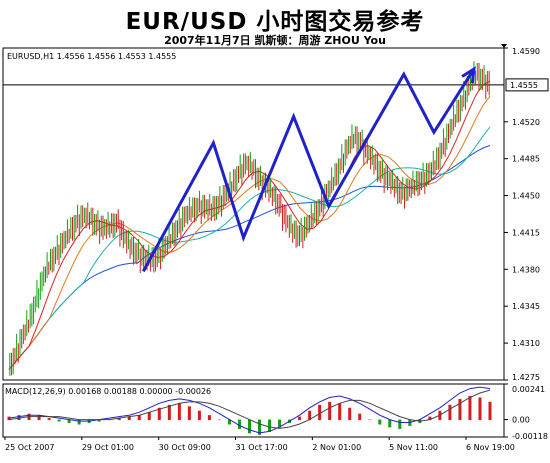 Image resolution: width=550 pixels, height=463 pixels. What do you see at coordinates (526, 377) in the screenshot?
I see `y-tick-label: 1.4275` at bounding box center [526, 377].